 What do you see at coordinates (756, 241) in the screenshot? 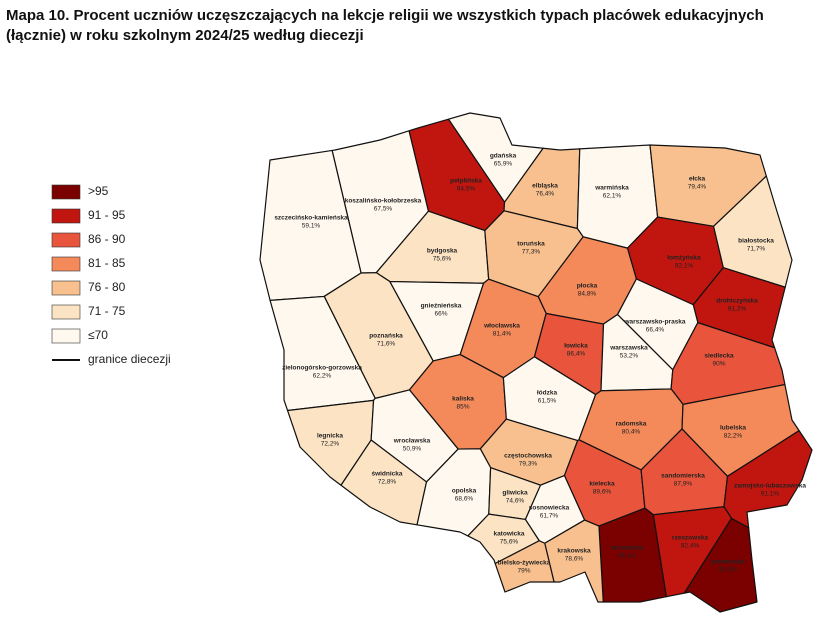
I see `diocese-name: białostocka` at bounding box center [756, 241].